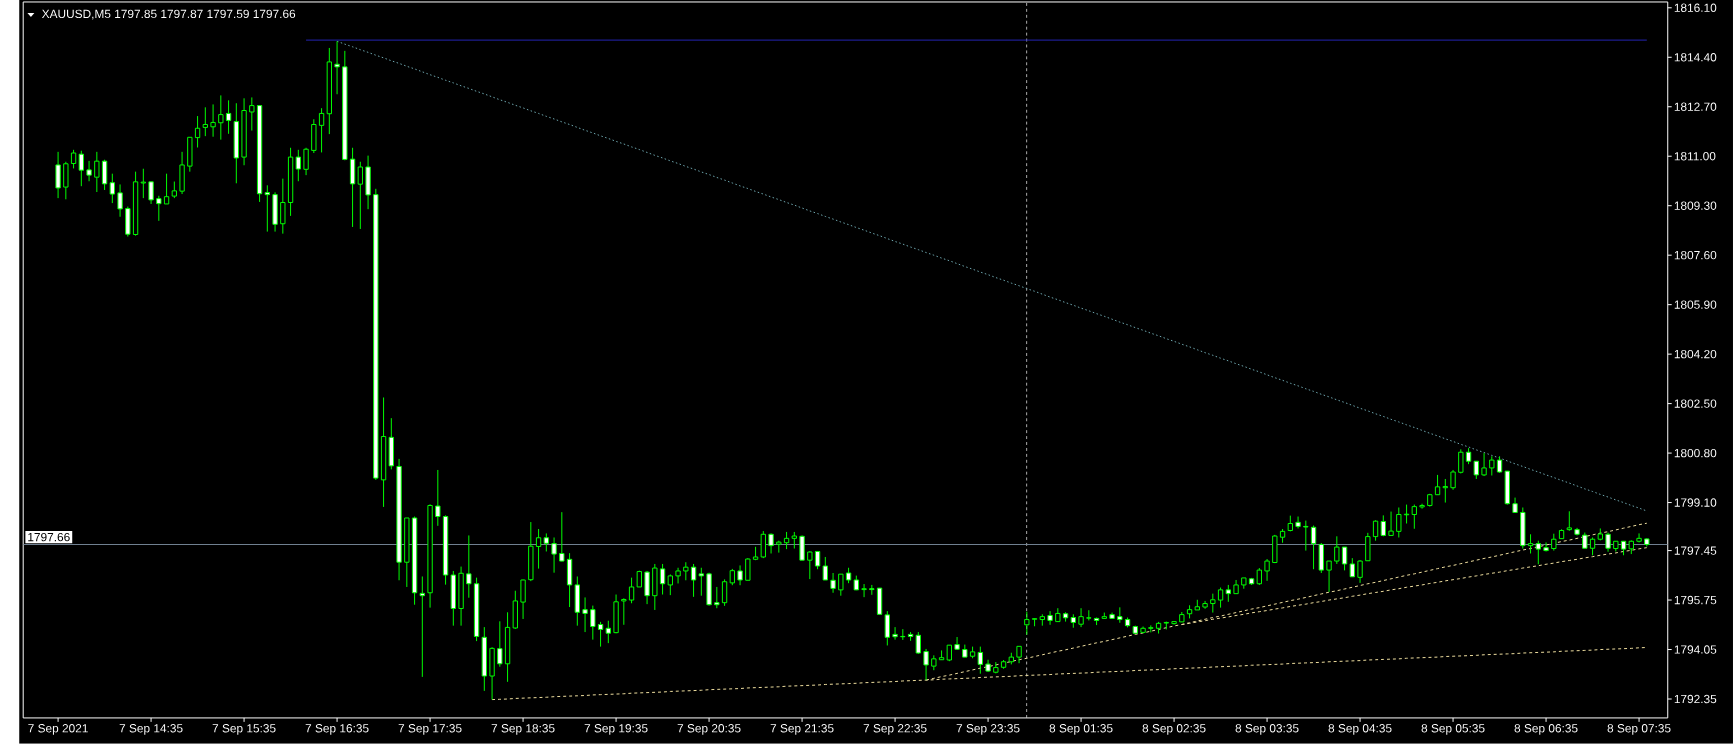 The width and height of the screenshot is (1733, 744). Describe the element at coordinates (58, 729) in the screenshot. I see `x-tick-label: 7 Sep 2021` at that location.